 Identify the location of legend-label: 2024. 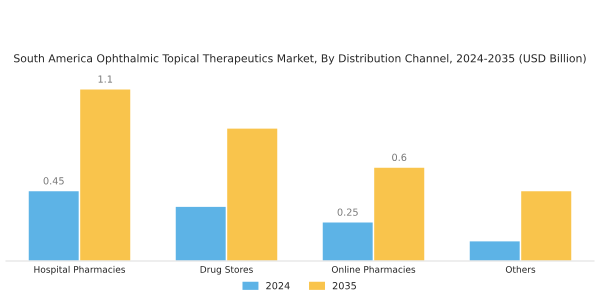
(278, 286).